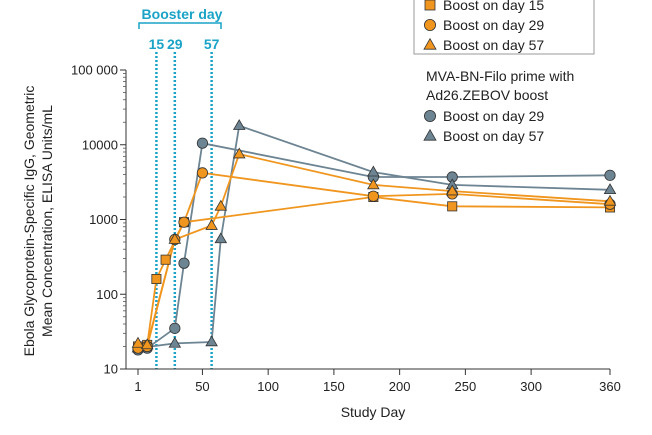  What do you see at coordinates (137, 386) in the screenshot?
I see `x-tick-label: 1` at bounding box center [137, 386].